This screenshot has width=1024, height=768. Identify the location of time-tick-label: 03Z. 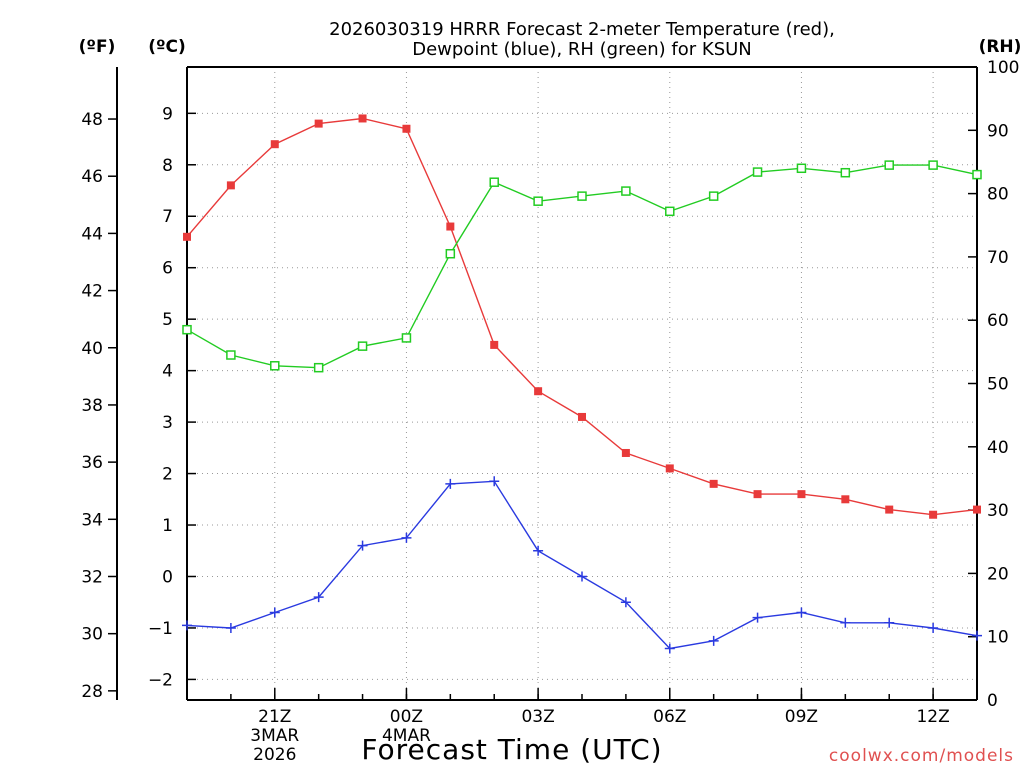
(537, 717).